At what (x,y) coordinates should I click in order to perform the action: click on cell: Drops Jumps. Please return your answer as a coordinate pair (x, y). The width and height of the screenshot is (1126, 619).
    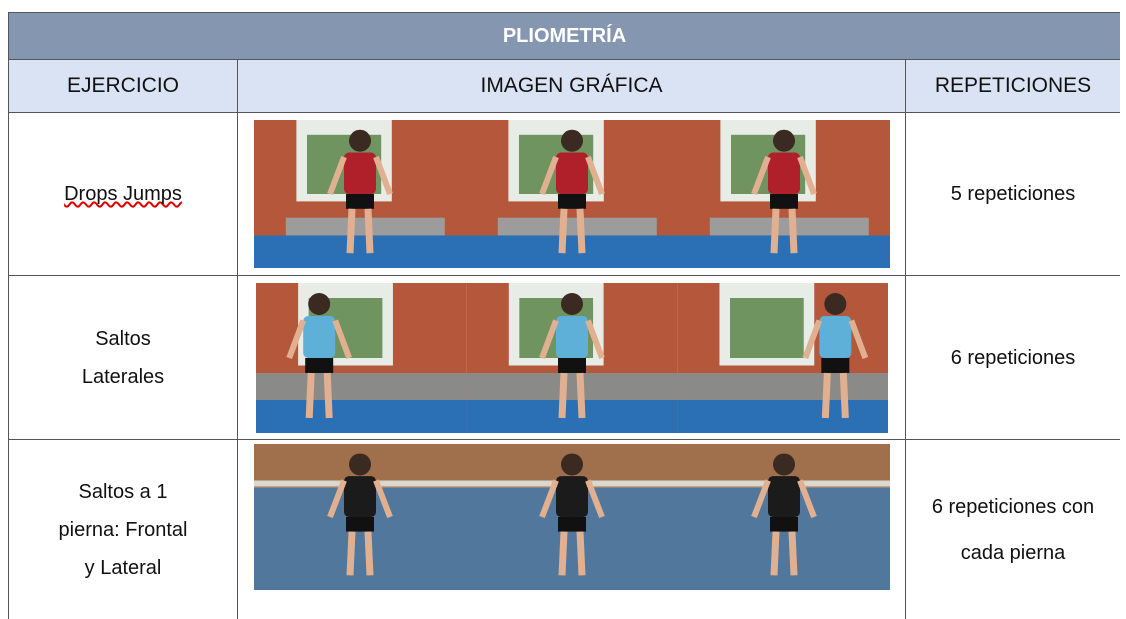
    Looking at the image, I should click on (123, 194).